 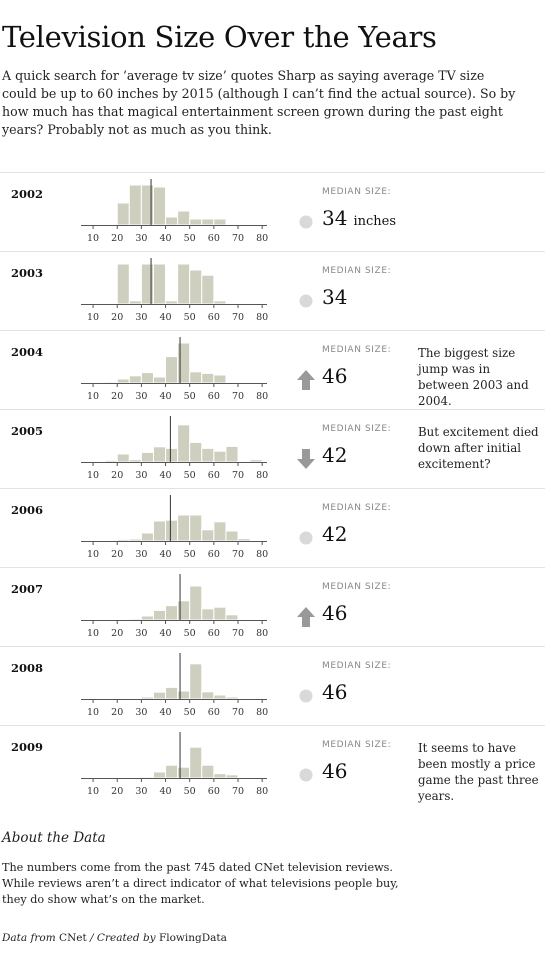 What do you see at coordinates (272, 686) in the screenshot?
I see `year-row-2008: 2008 10 20 30 40 50 60 70 80 MEDIAN SIZE: 46` at bounding box center [272, 686].